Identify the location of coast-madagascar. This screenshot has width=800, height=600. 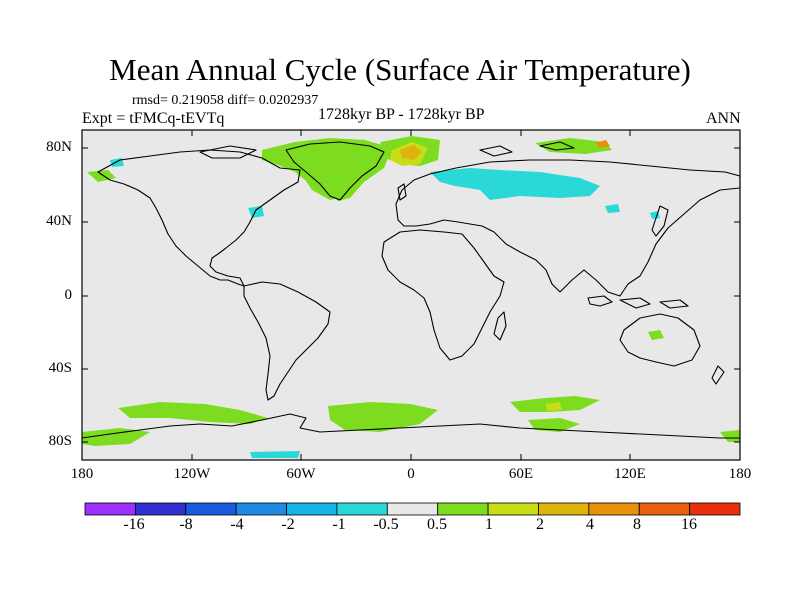
(500, 326).